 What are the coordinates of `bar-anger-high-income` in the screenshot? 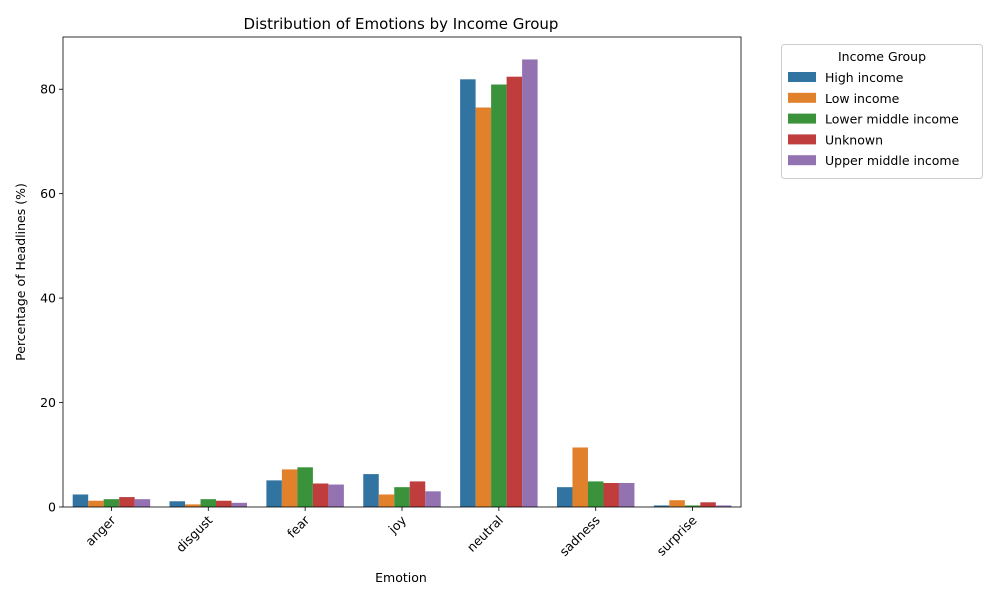 It's located at (80, 500).